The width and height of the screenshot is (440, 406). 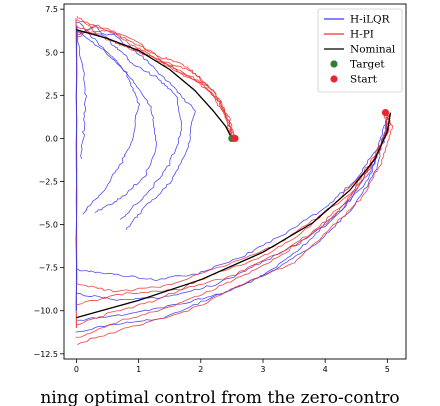 What do you see at coordinates (45, 311) in the screenshot?
I see `y-tick-label: −10.0` at bounding box center [45, 311].